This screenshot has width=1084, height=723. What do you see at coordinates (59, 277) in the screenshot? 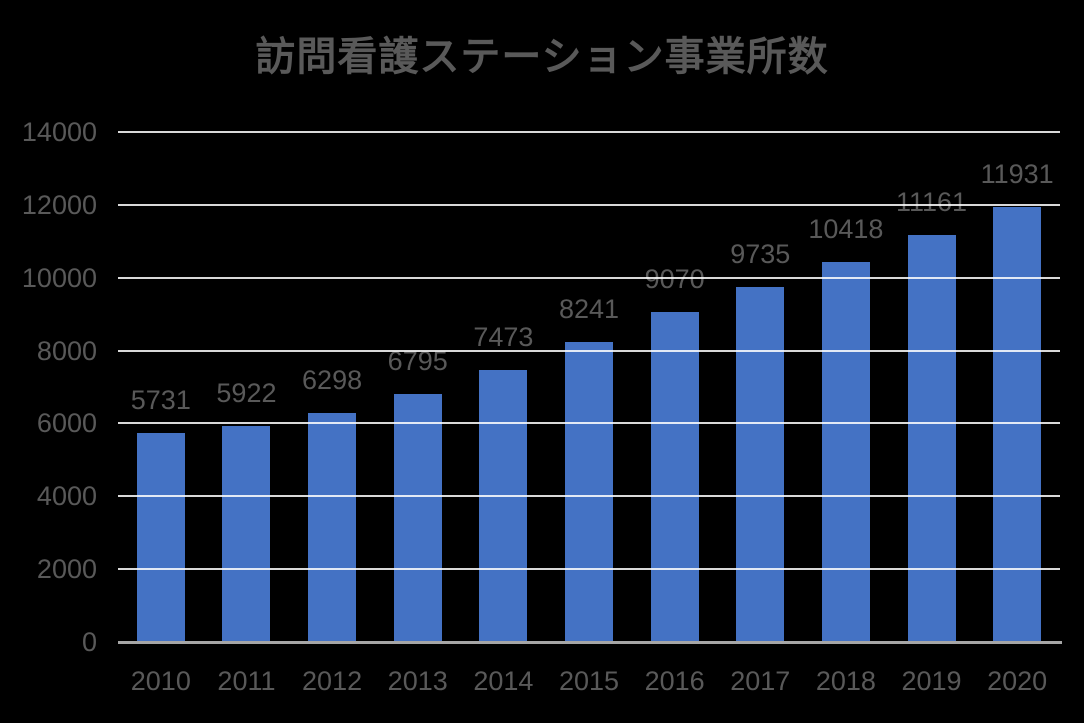
I see `y-tick-10000: 10000` at bounding box center [59, 277].